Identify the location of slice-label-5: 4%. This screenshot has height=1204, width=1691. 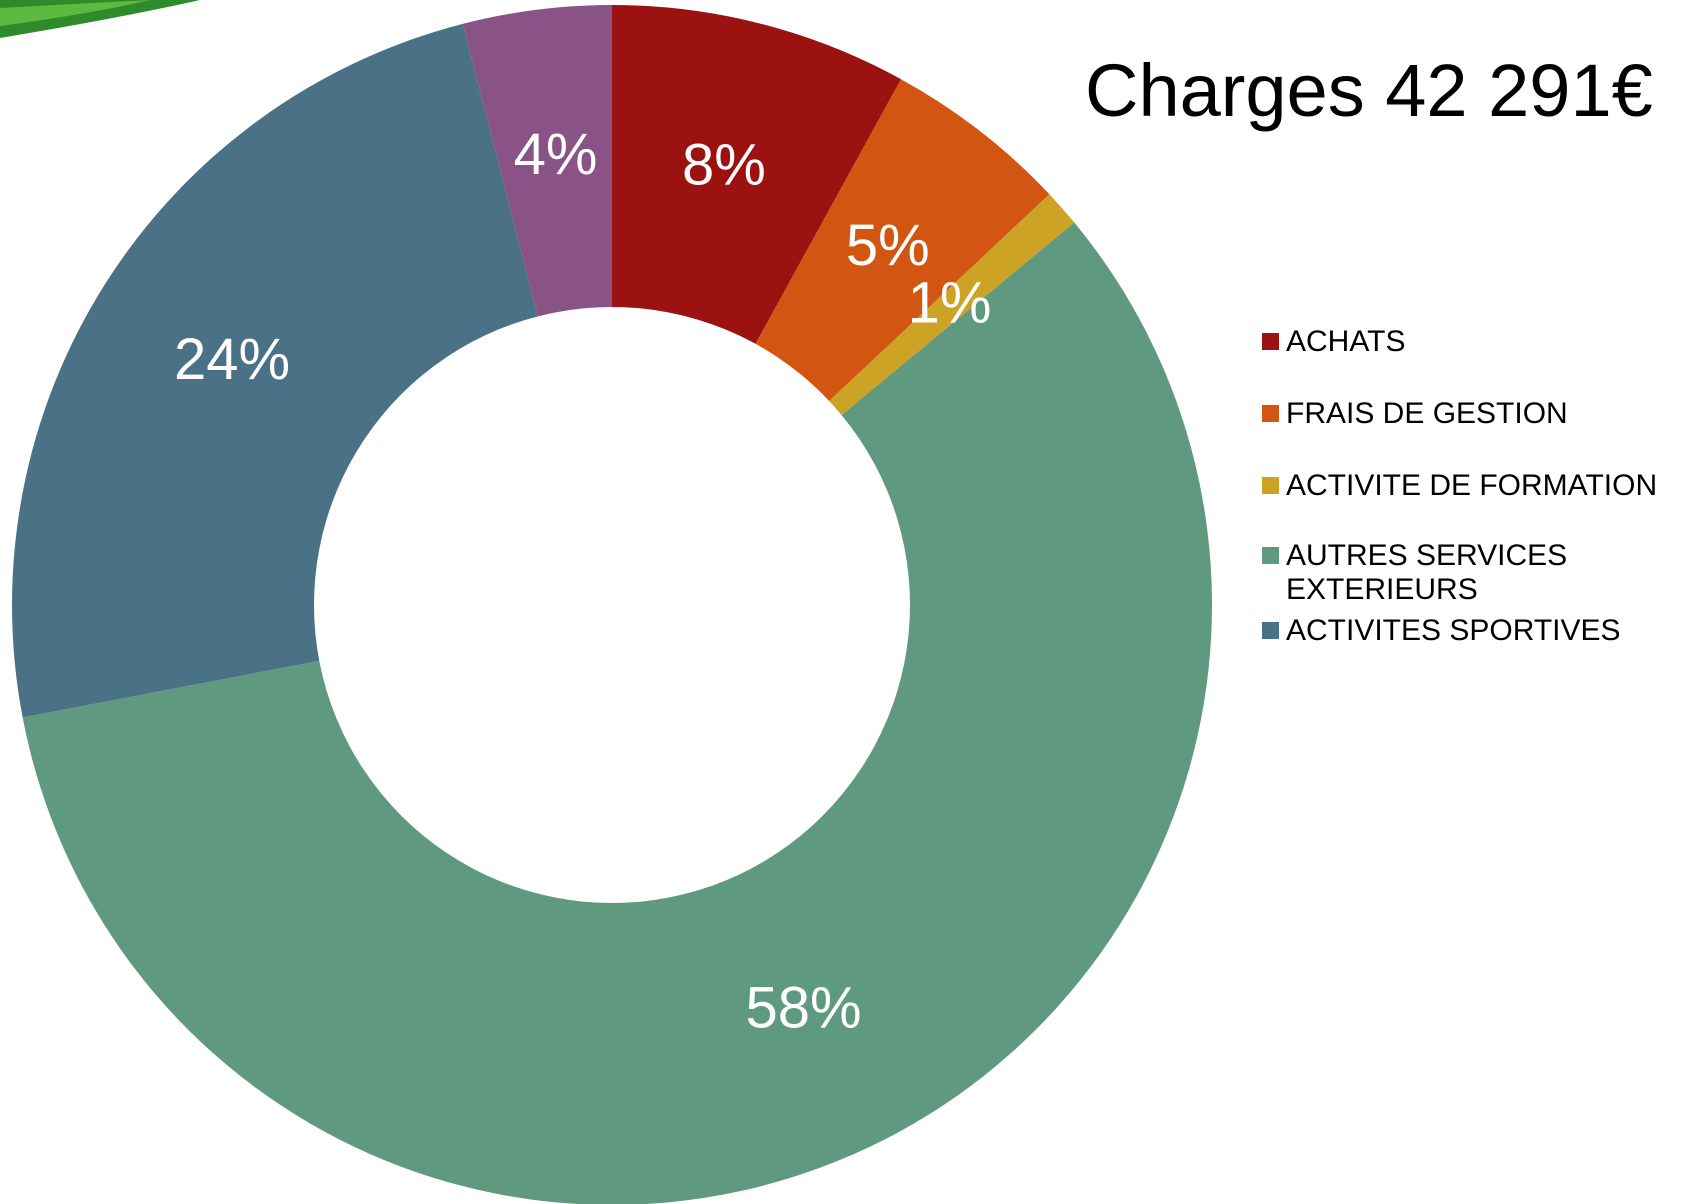
(556, 154).